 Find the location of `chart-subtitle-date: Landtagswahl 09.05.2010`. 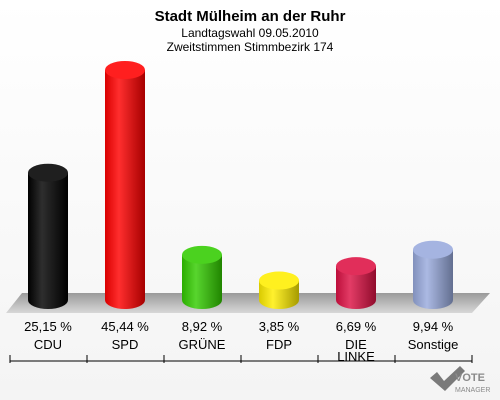

chart-subtitle-date: Landtagswahl 09.05.2010 is located at coordinates (250, 33).